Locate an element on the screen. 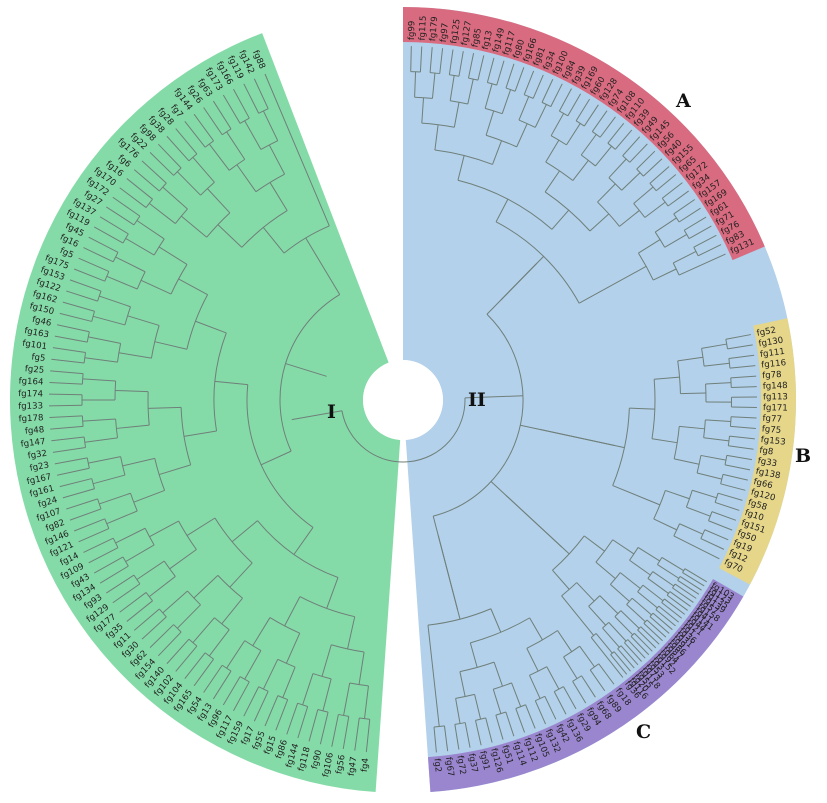 This screenshot has height=803, width=827. clade-II-leaf: fg2 is located at coordinates (437, 765).